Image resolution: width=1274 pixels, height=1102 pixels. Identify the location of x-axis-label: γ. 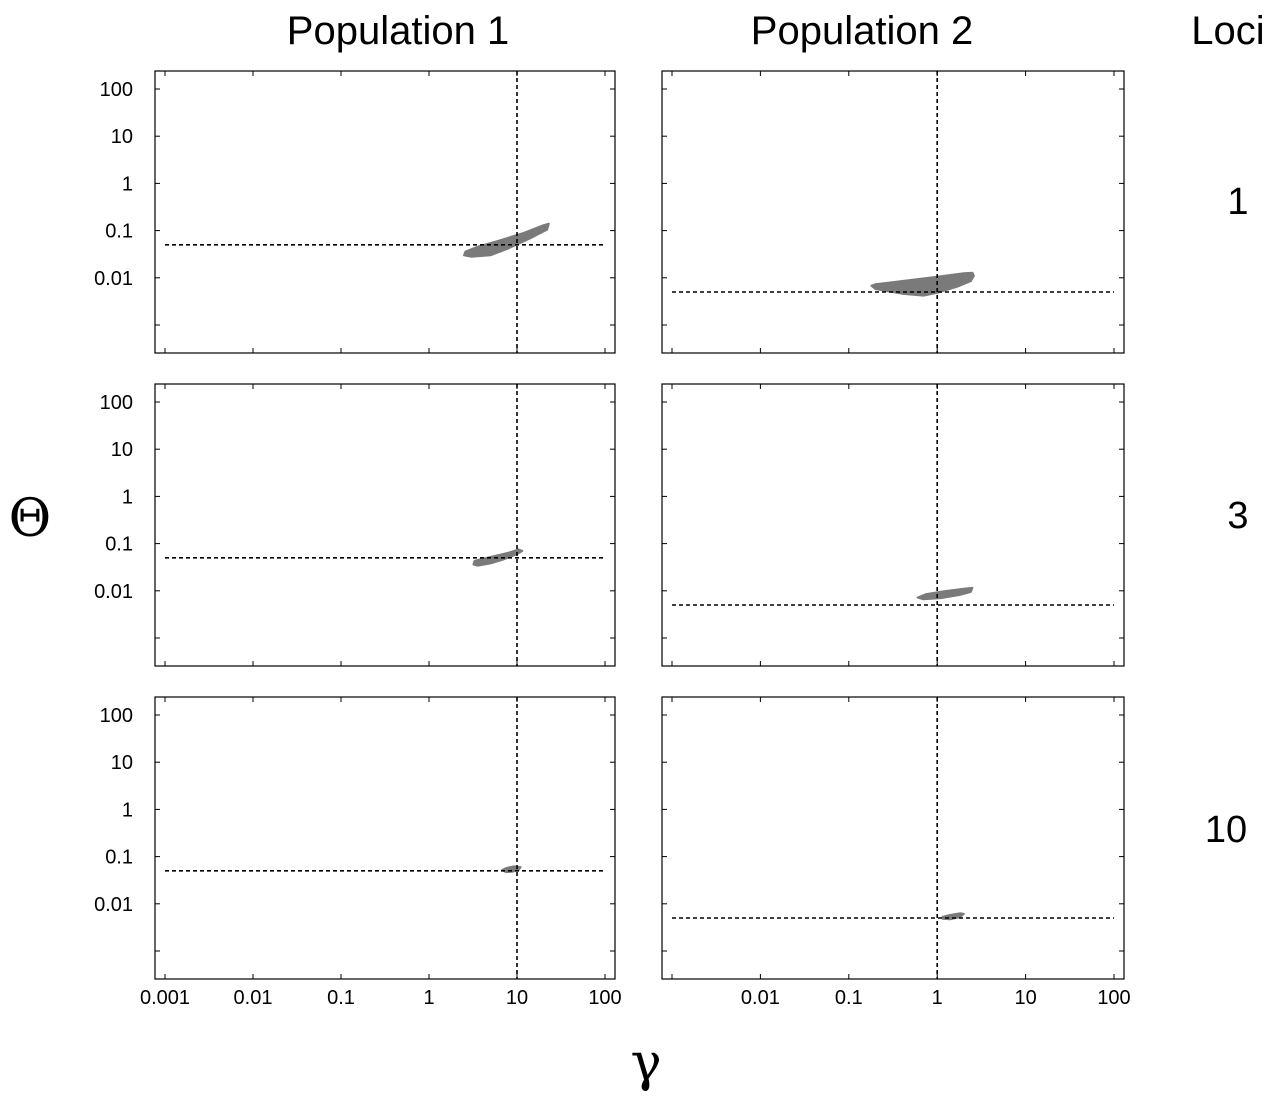
(645, 1063).